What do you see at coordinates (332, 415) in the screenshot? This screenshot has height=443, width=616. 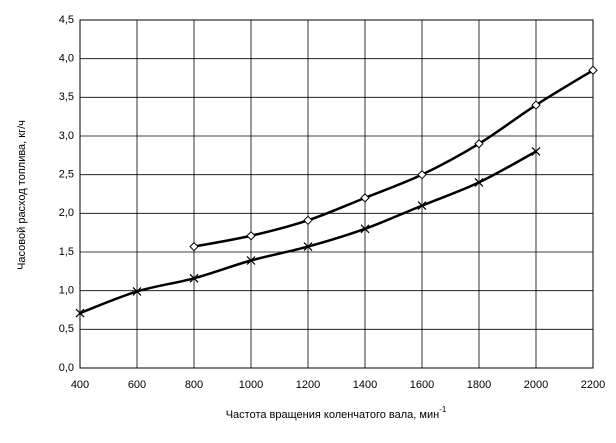 I see `x-axis-label-text: Частота вращения коленчатого вала, мин` at bounding box center [332, 415].